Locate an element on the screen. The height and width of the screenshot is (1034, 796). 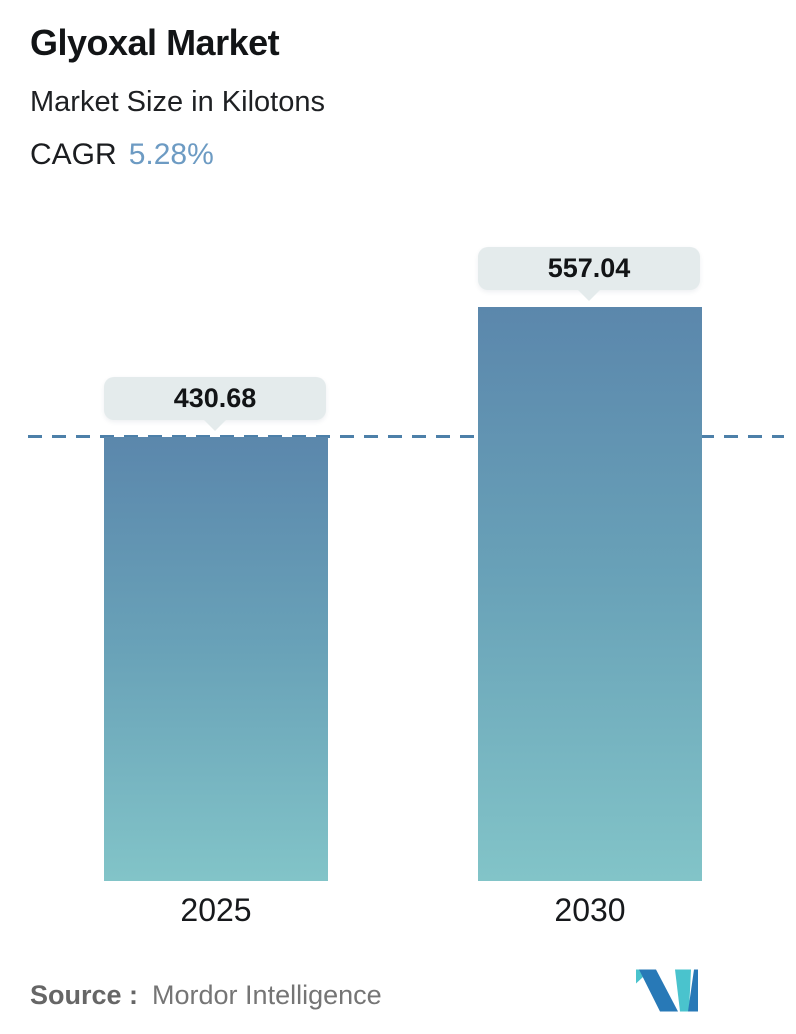
cagr-row: CAGR 5.28% is located at coordinates (122, 155).